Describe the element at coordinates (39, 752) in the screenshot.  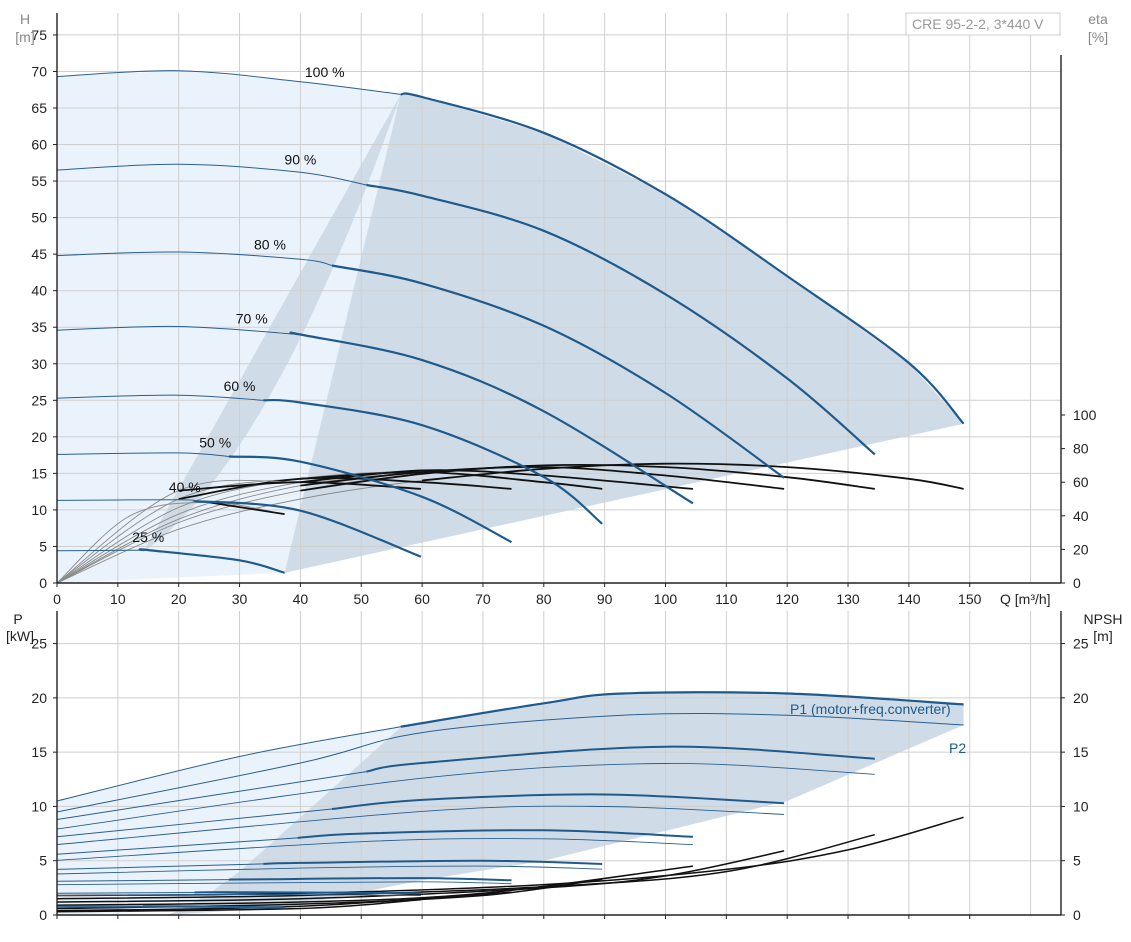
I see `power-tick-label: 15` at that location.